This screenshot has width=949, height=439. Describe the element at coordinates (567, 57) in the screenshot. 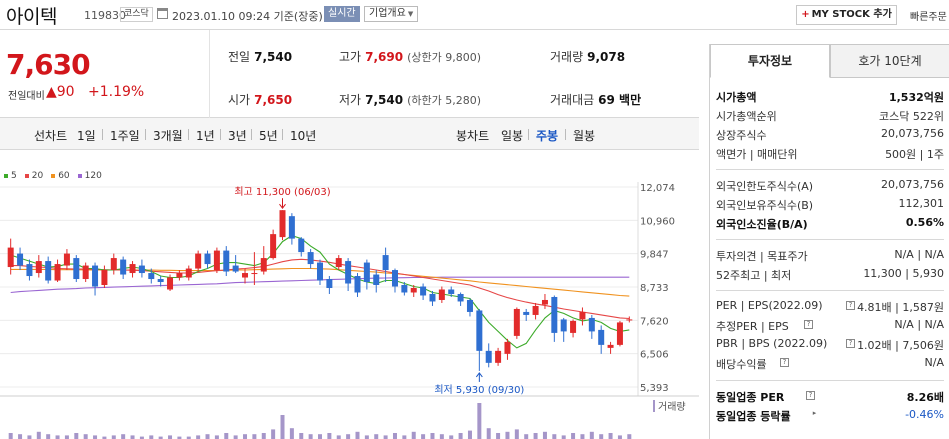

I see `volume-label: 거래량` at that location.